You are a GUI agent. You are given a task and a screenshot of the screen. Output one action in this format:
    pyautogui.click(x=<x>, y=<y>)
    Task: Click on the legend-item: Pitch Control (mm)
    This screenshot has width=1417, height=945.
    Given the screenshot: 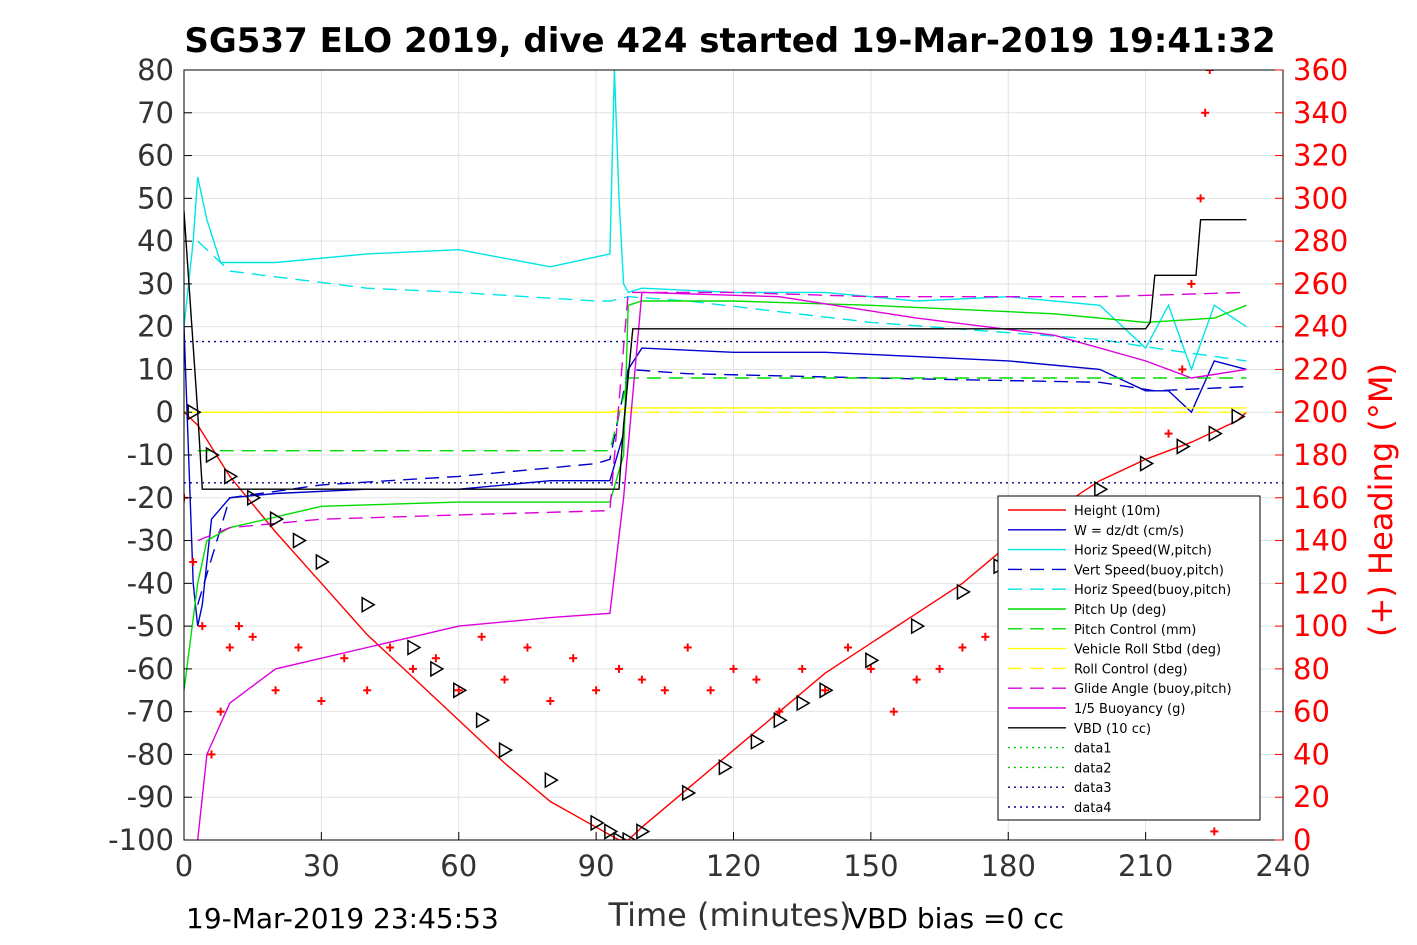 What is the action you would take?
    pyautogui.click(x=1102, y=630)
    